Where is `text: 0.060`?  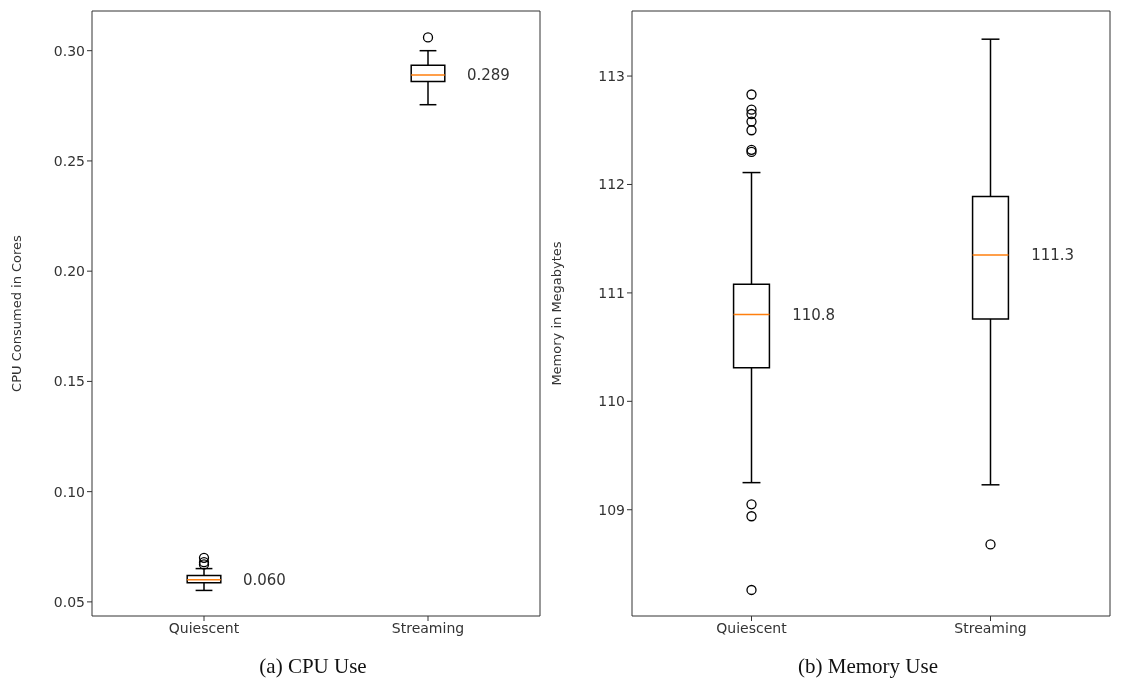
text: 0.060 is located at coordinates (264, 580).